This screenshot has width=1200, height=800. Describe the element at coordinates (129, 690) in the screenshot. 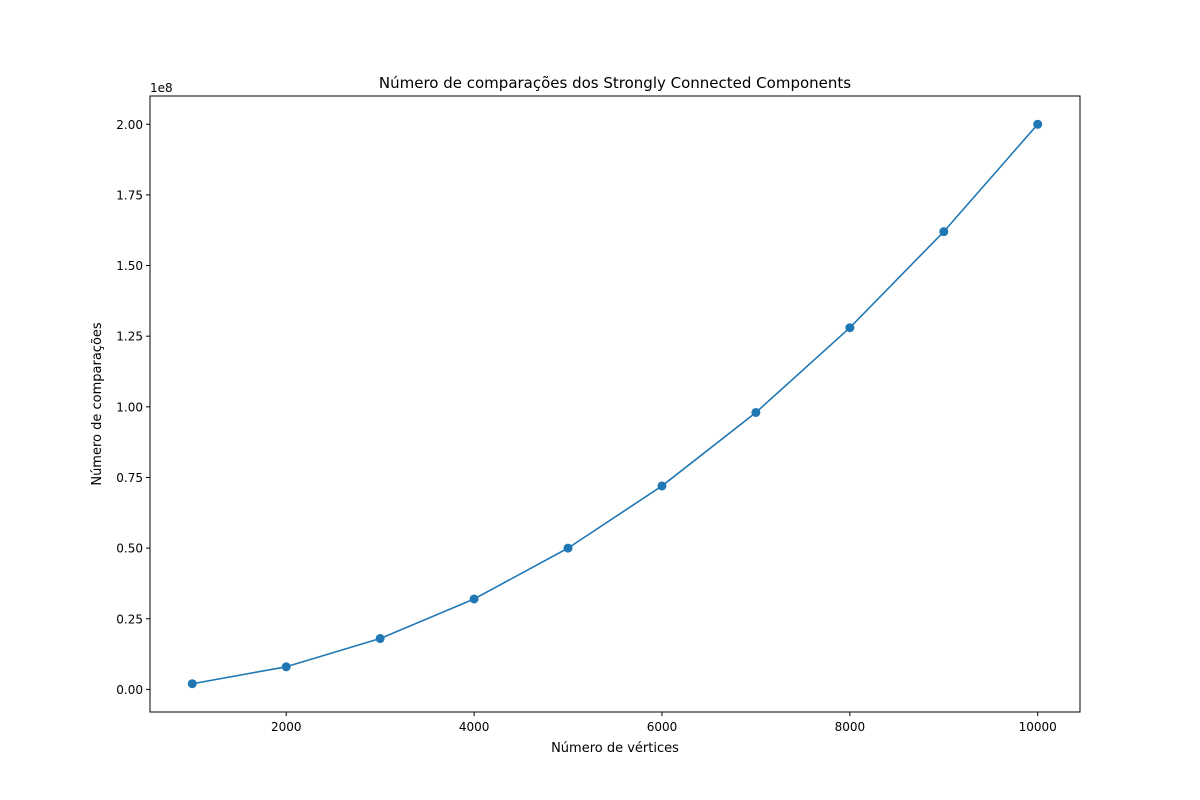

I see `y-tick-label: 0.00` at that location.